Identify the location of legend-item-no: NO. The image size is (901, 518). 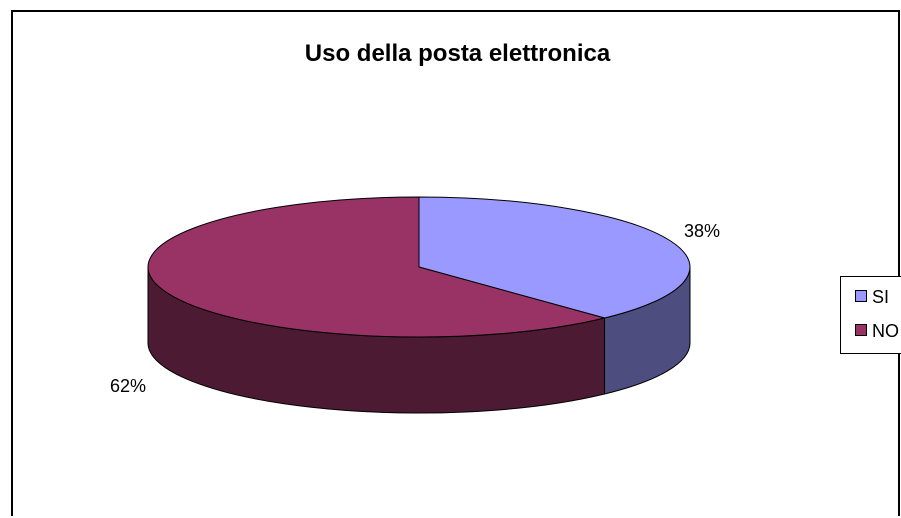
(877, 331).